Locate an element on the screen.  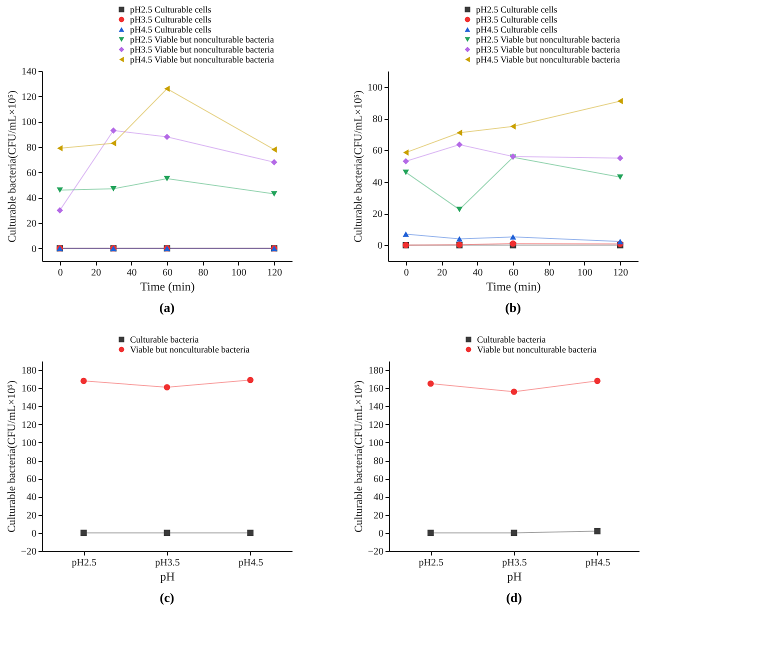
text: (d) is located at coordinates (514, 597).